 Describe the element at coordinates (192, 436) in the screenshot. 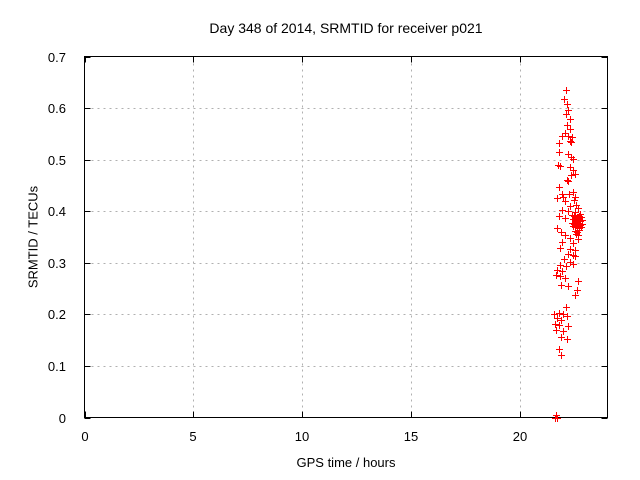

I see `x-tick-label: 5` at that location.